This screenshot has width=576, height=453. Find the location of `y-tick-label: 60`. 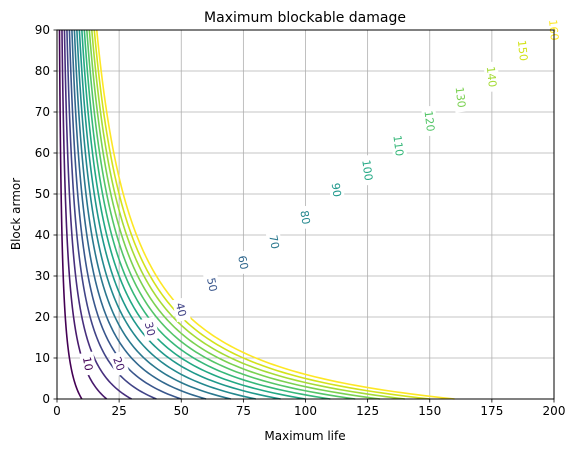

y-tick-label: 60 is located at coordinates (42, 153).